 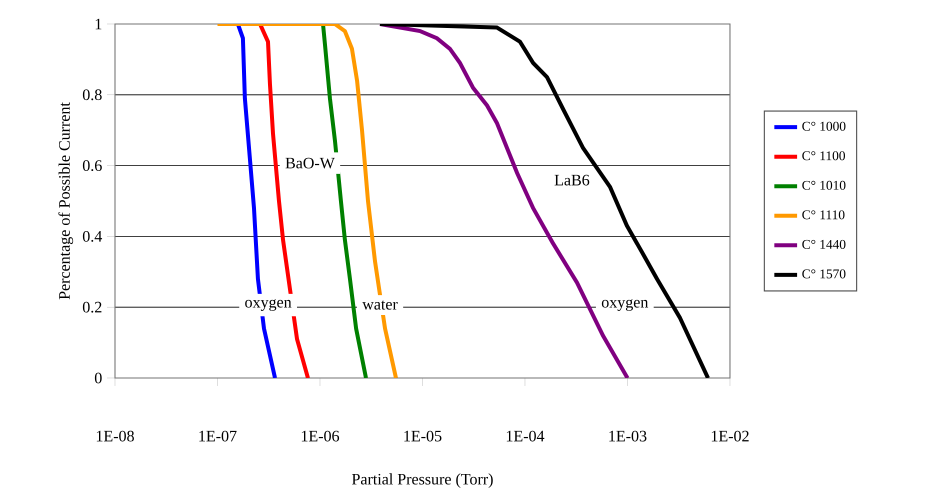 I want to click on y-tick-label: 0.6, so click(x=92, y=166).